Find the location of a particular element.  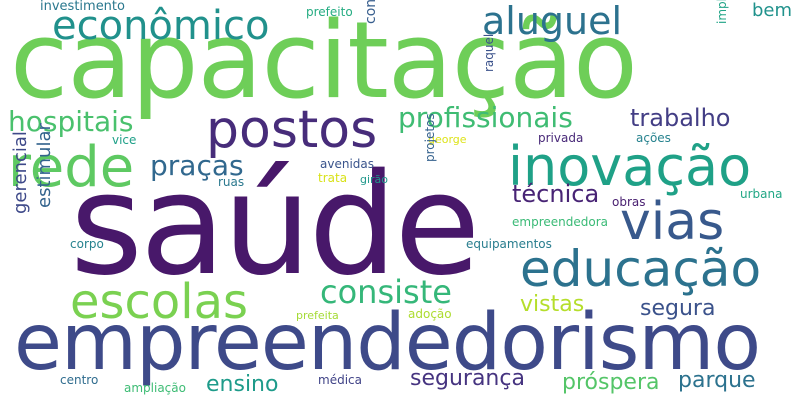

word-bem: bem is located at coordinates (772, 10).